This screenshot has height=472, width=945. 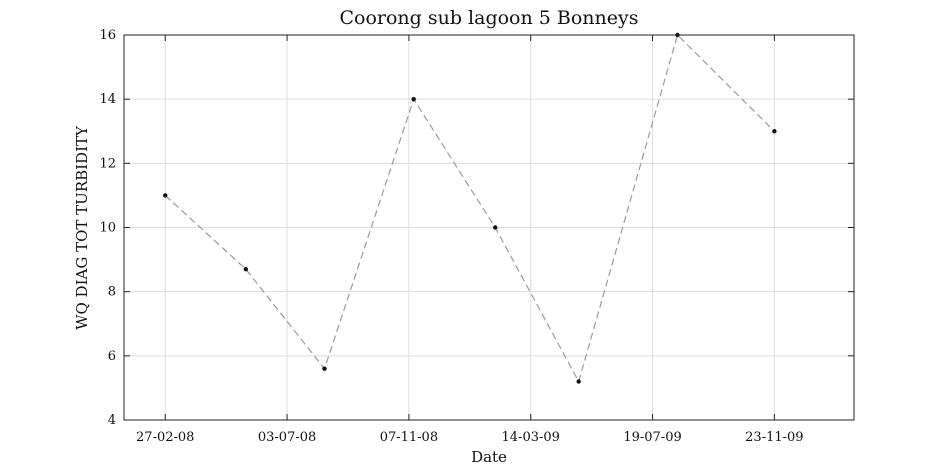 I want to click on x-tick-label: 14-03-09, so click(x=531, y=437).